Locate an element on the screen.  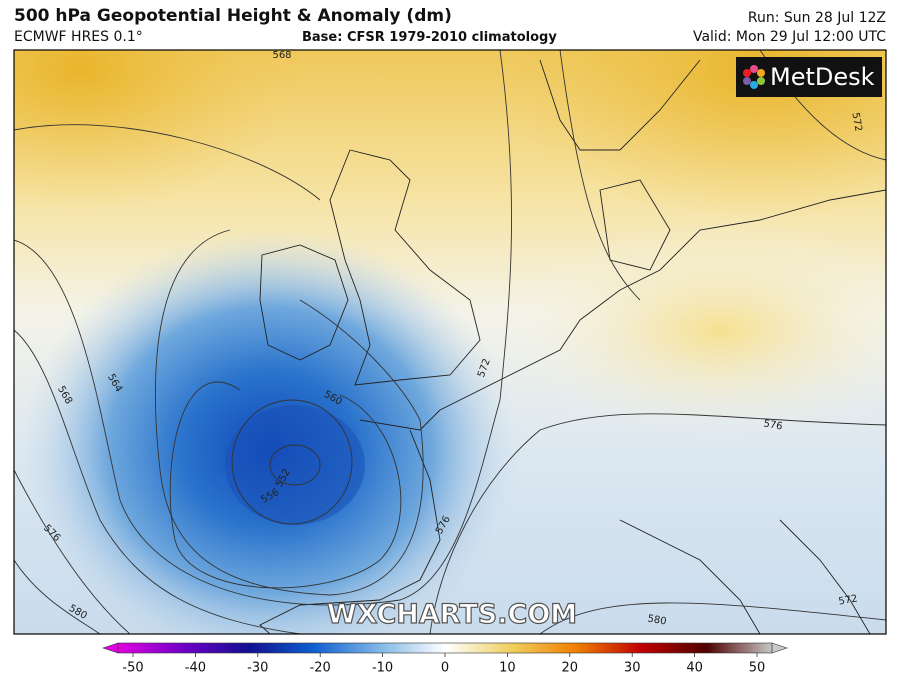
colorbar-tick-label: 10 is located at coordinates (507, 668).